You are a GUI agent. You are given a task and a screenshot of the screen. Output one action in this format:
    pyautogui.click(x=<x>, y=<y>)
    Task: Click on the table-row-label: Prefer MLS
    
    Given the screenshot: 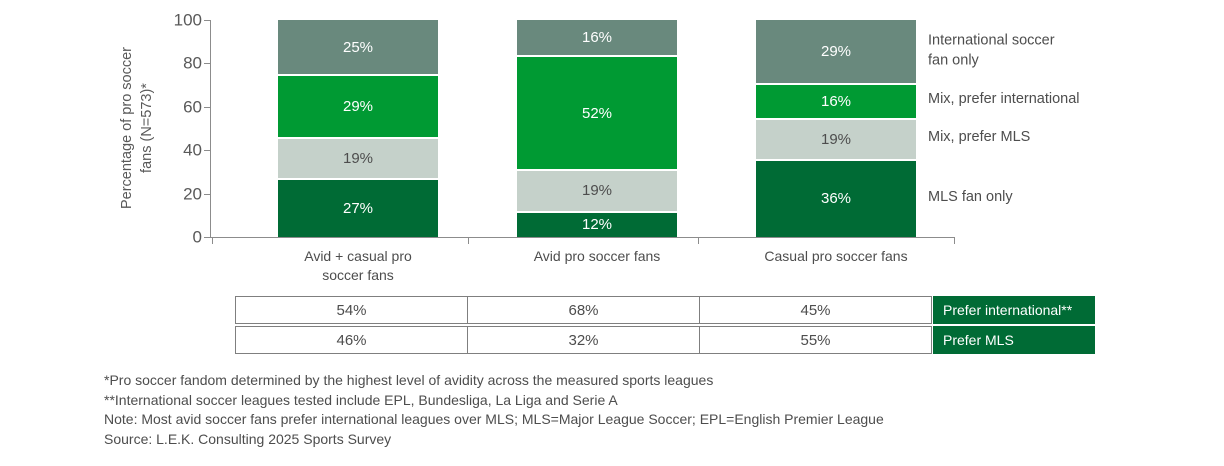 What is the action you would take?
    pyautogui.click(x=1014, y=340)
    